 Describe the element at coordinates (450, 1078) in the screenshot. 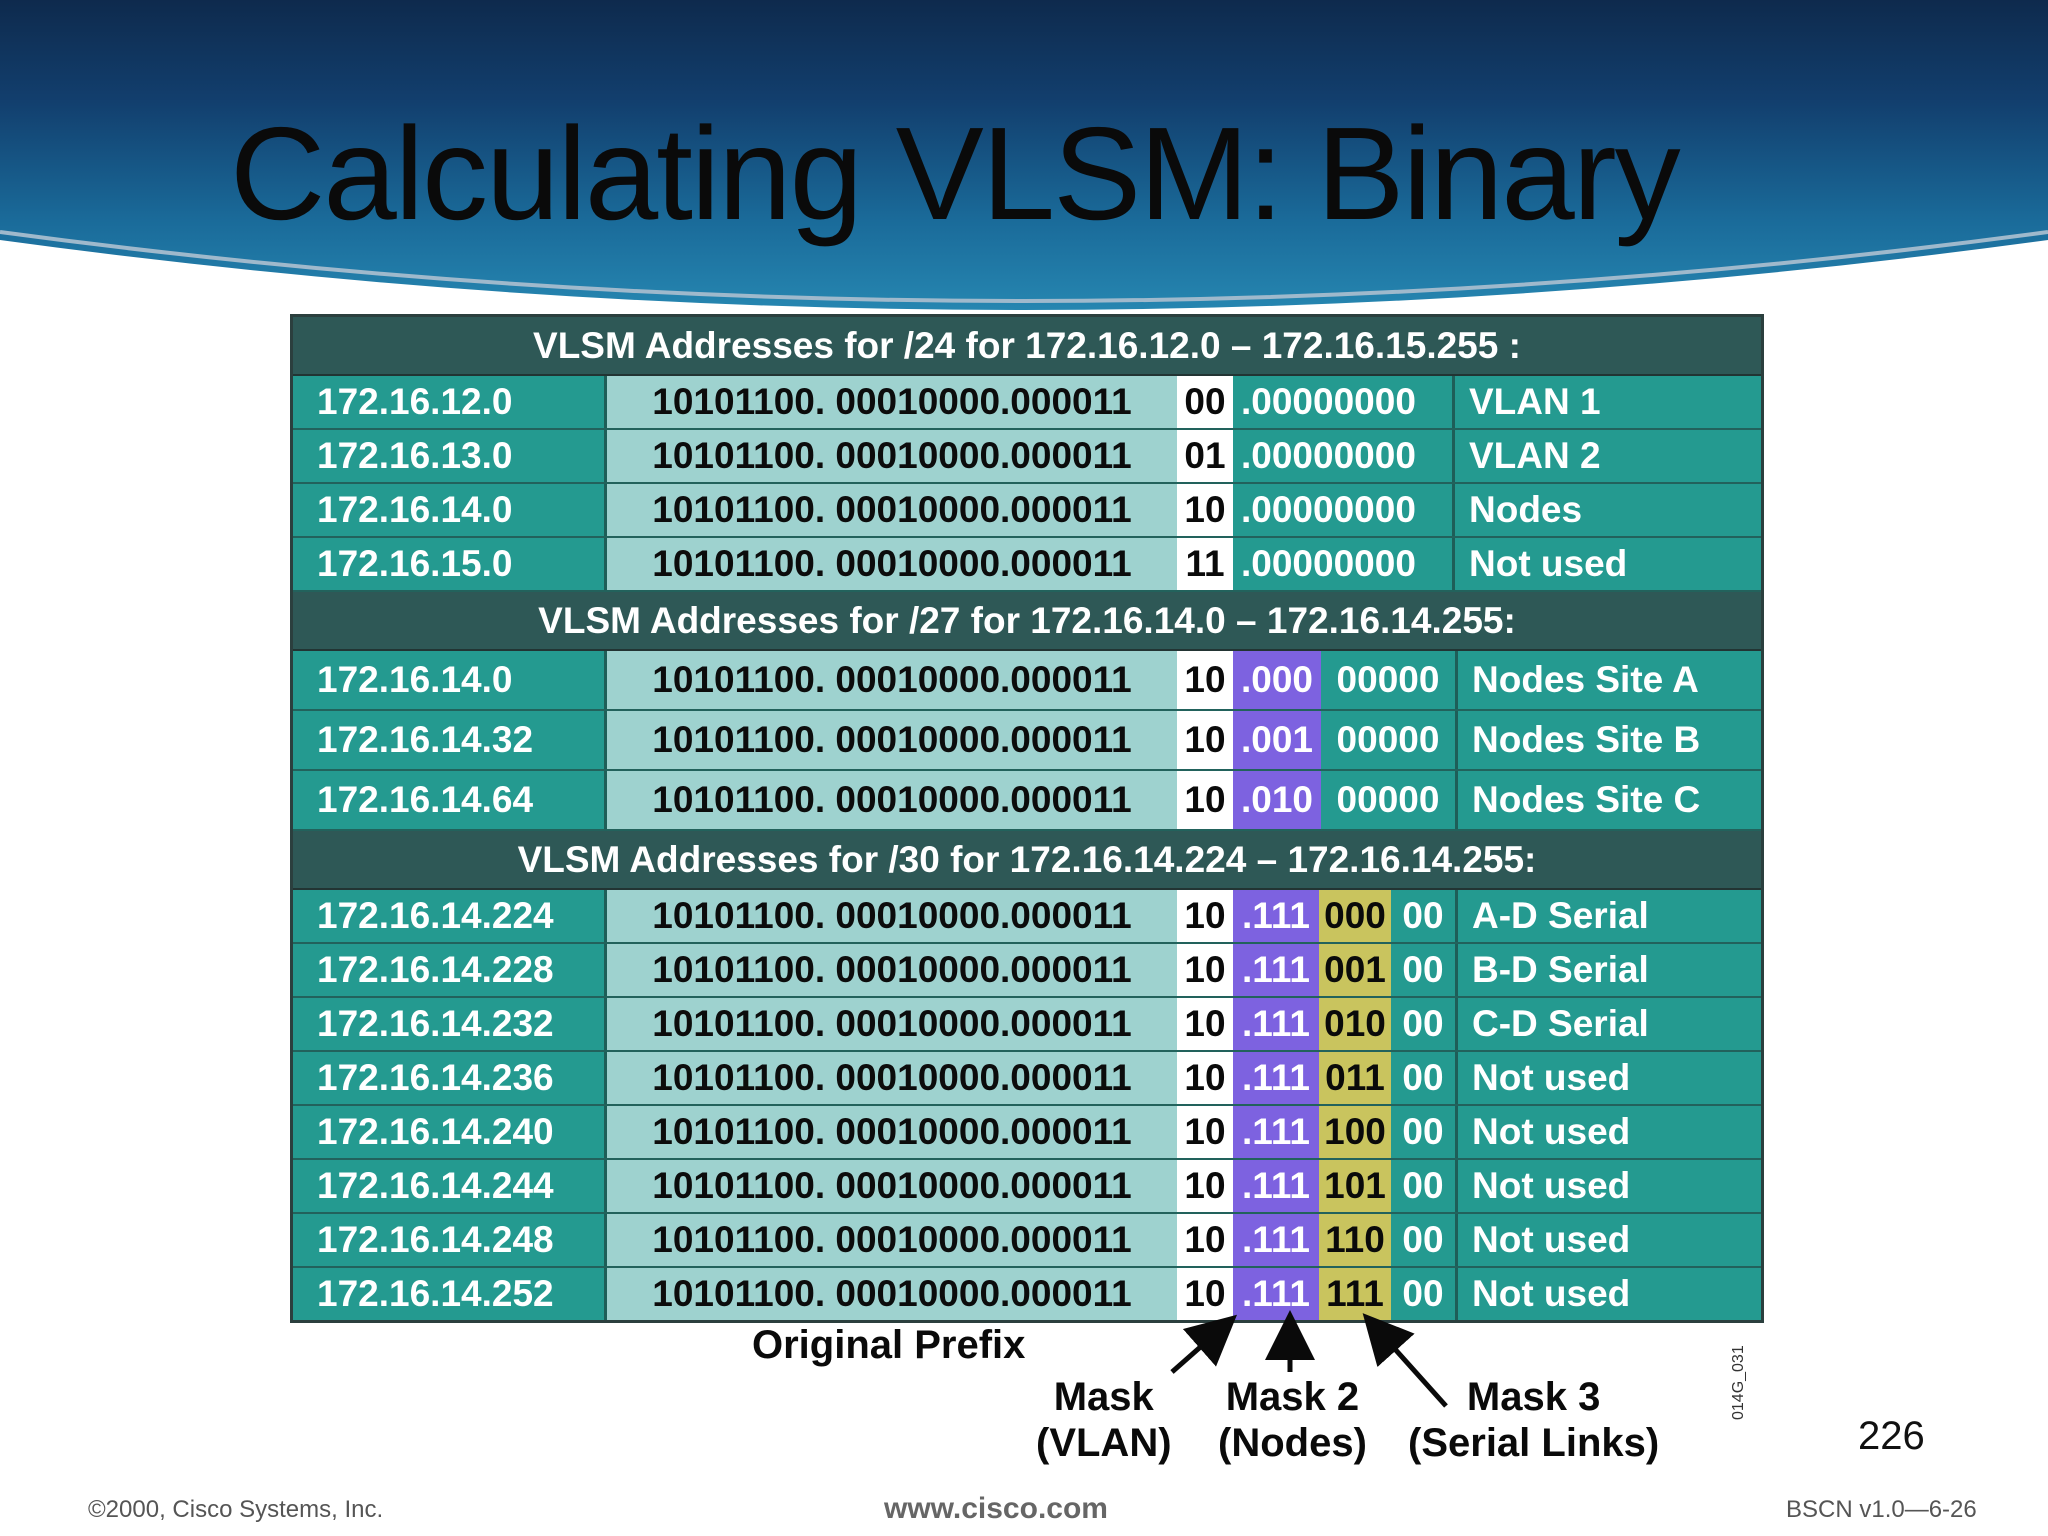

I see `ip-cell: 172.16.14.236` at that location.